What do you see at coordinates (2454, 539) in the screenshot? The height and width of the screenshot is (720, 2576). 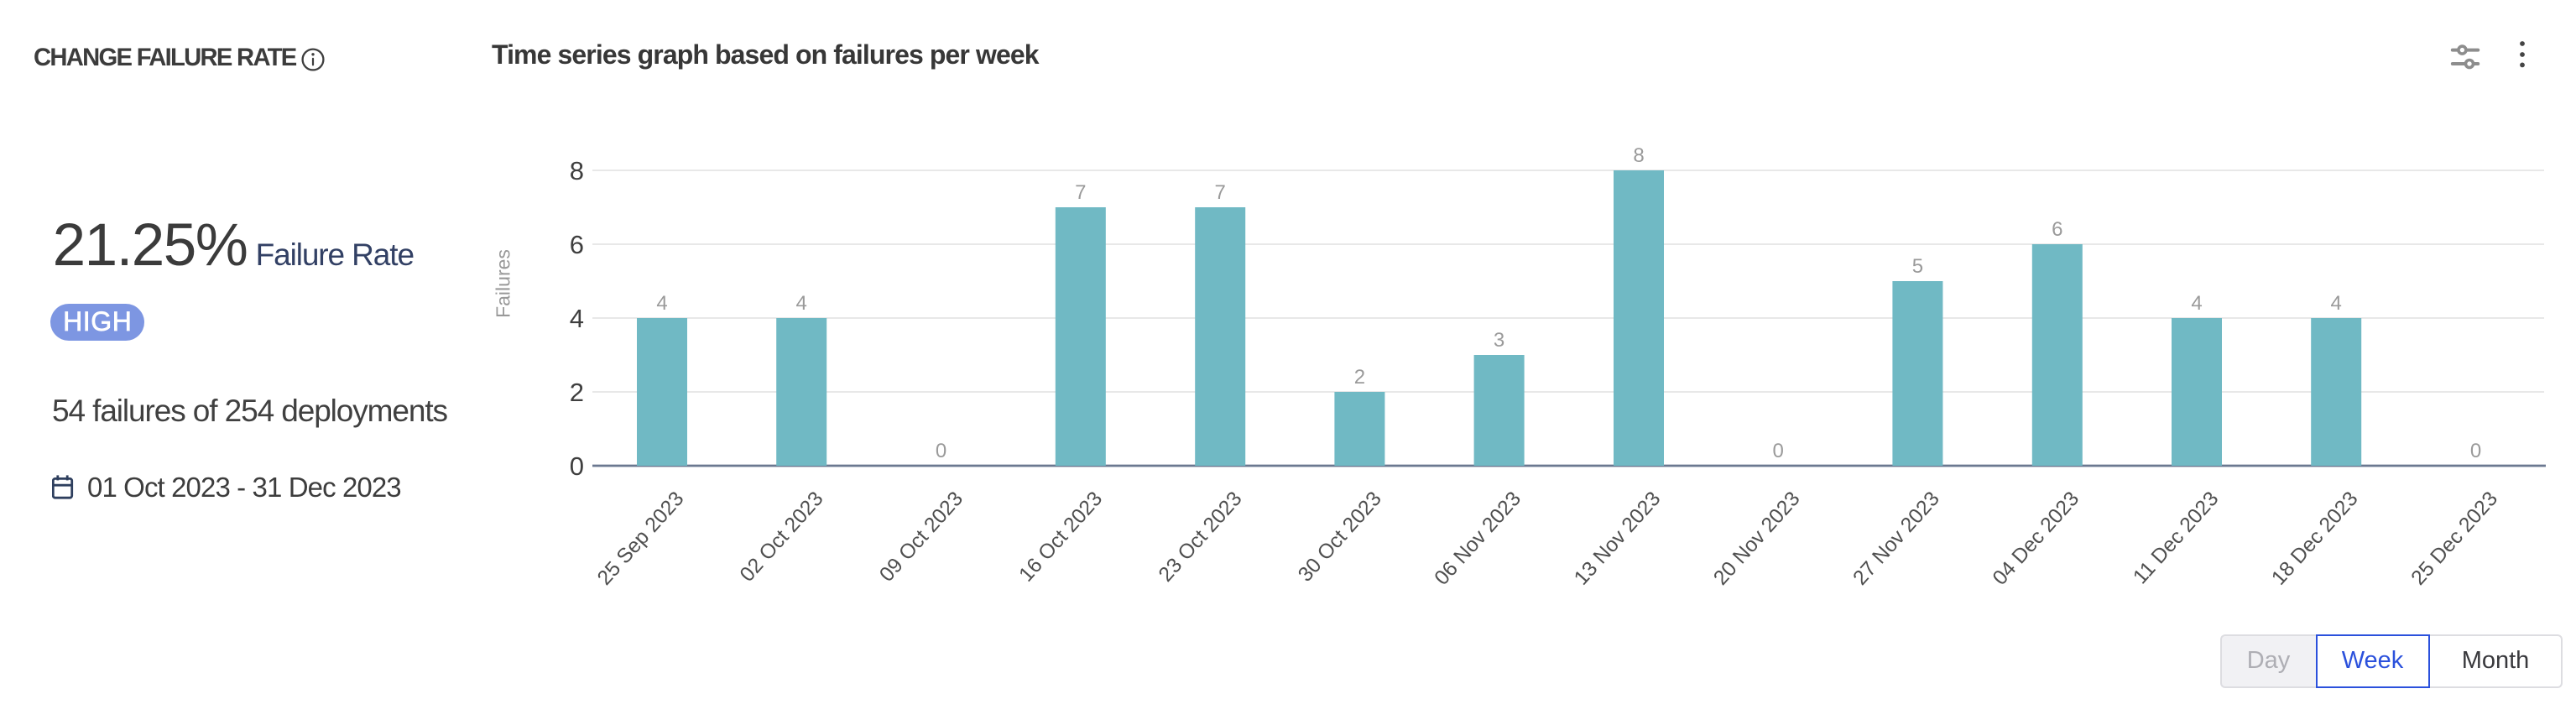 I see `svg-text: 25 Dec 2023` at bounding box center [2454, 539].